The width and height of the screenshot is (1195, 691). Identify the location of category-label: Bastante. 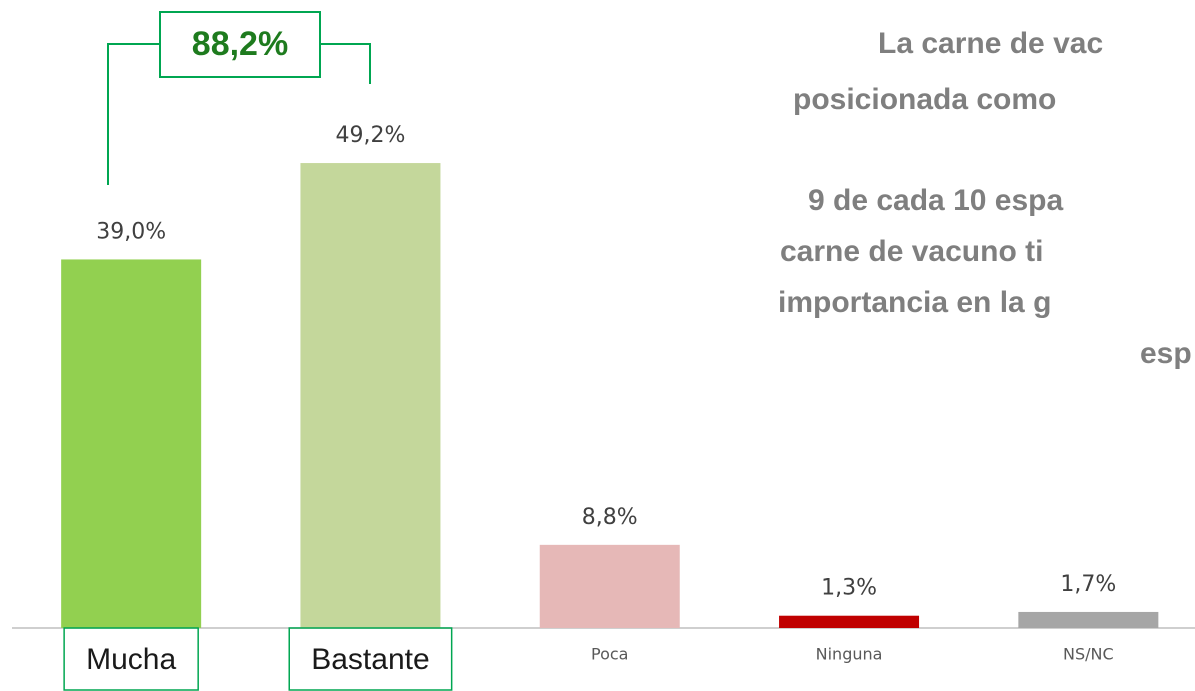
(370, 659).